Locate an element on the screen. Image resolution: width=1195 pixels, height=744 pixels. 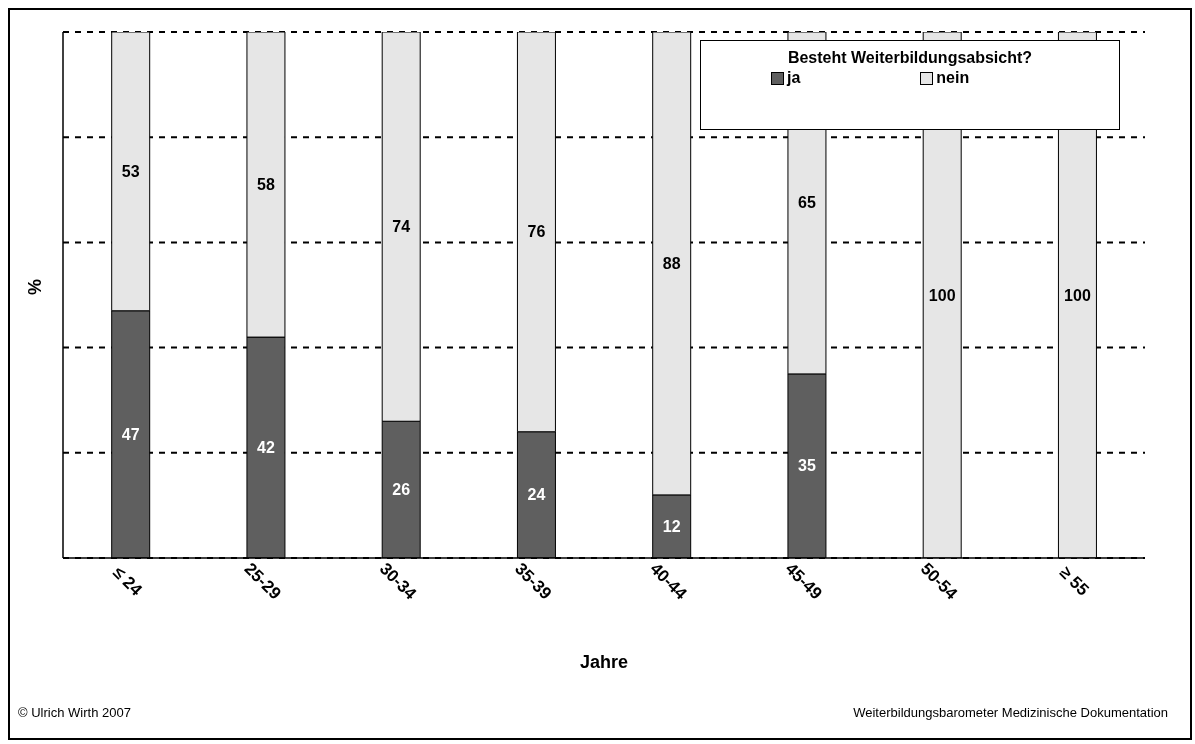
x-tick-label: ≤ 24 is located at coordinates (128, 581).